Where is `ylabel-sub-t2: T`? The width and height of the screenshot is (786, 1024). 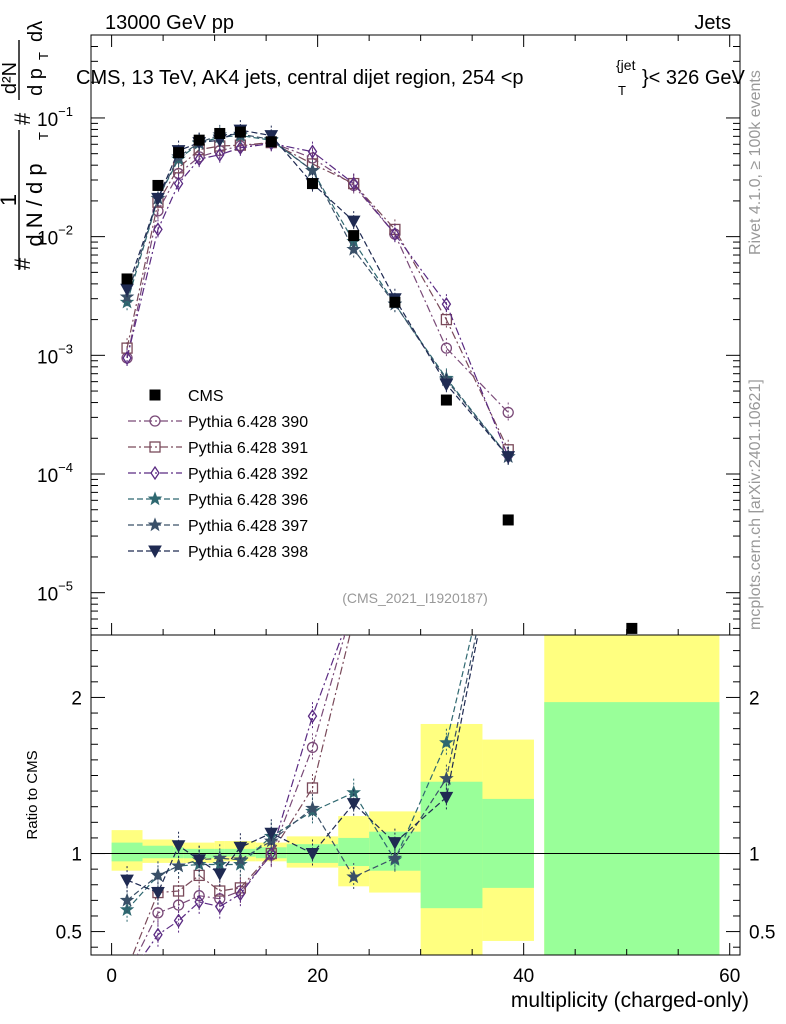 ylabel-sub-t2: T is located at coordinates (43, 56).